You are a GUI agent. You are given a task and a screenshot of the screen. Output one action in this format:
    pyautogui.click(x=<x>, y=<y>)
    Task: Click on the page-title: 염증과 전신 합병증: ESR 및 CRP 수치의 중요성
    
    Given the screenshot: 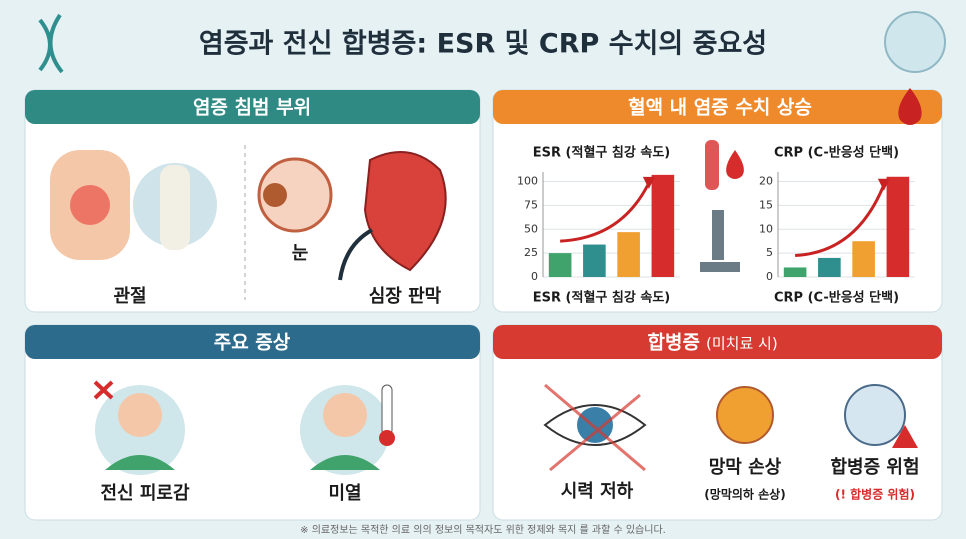 What is the action you would take?
    pyautogui.click(x=483, y=44)
    